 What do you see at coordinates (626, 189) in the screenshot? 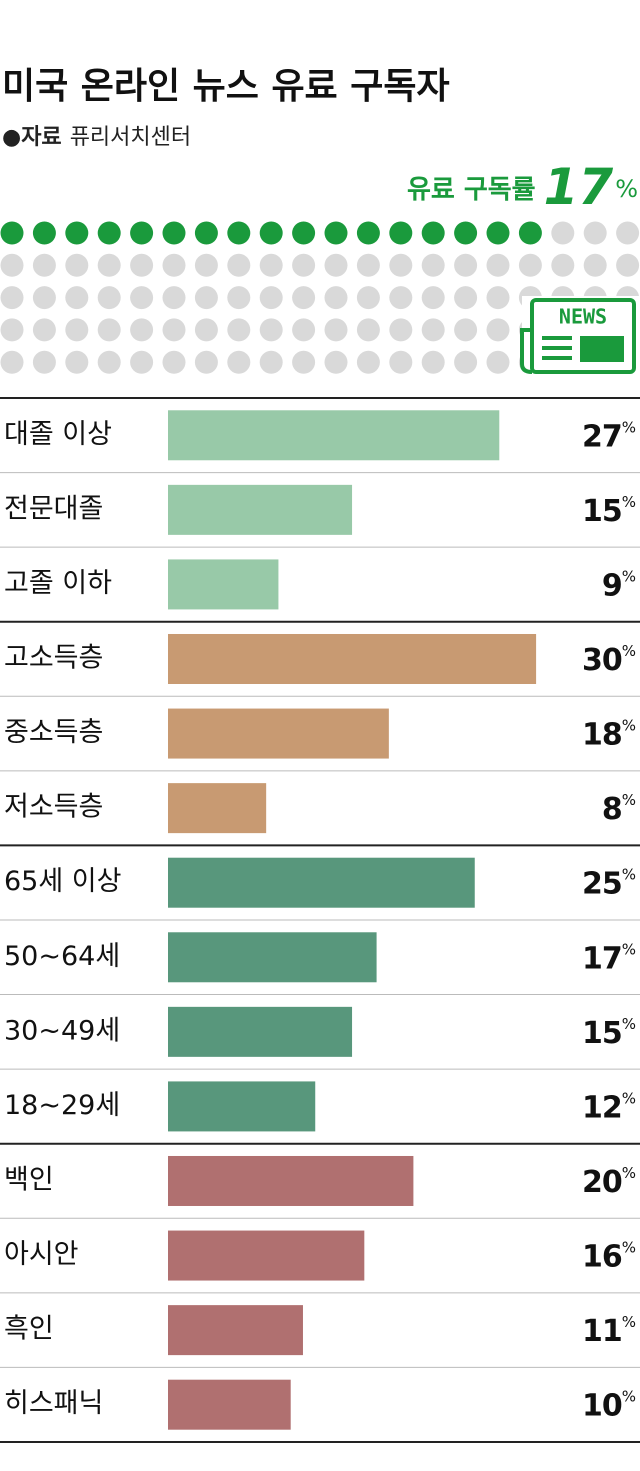
I see `headline-unit: %` at bounding box center [626, 189].